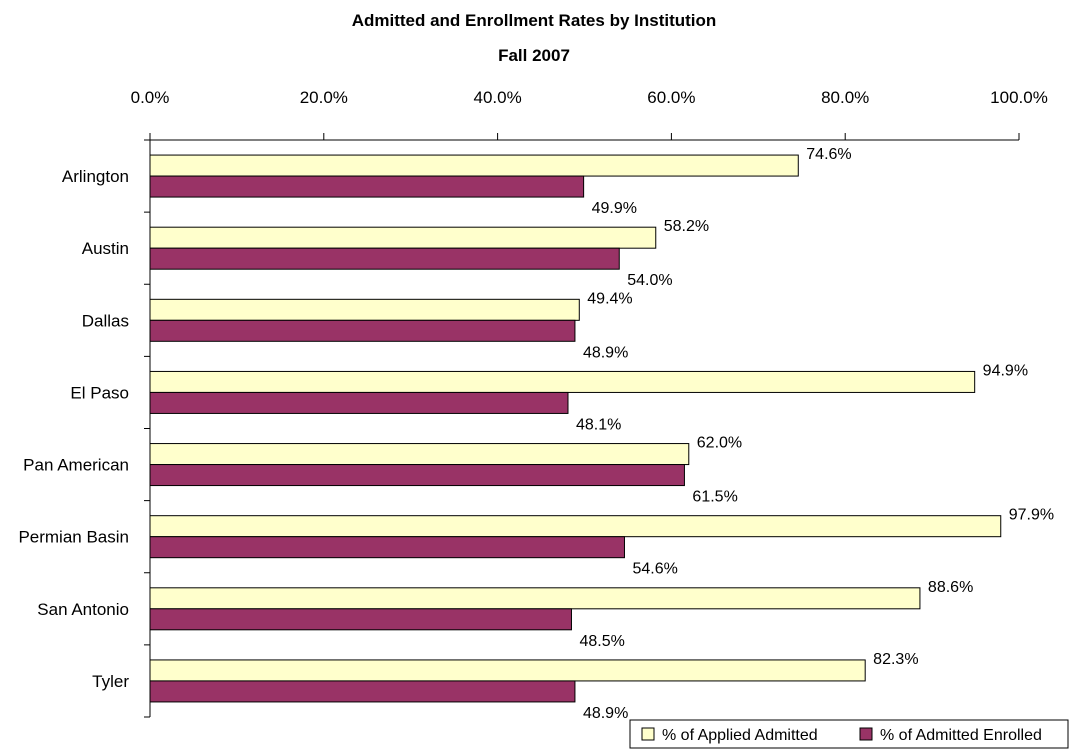 This screenshot has width=1069, height=749. Describe the element at coordinates (474, 165) in the screenshot. I see `bar-arlington-applied-admitted` at that location.